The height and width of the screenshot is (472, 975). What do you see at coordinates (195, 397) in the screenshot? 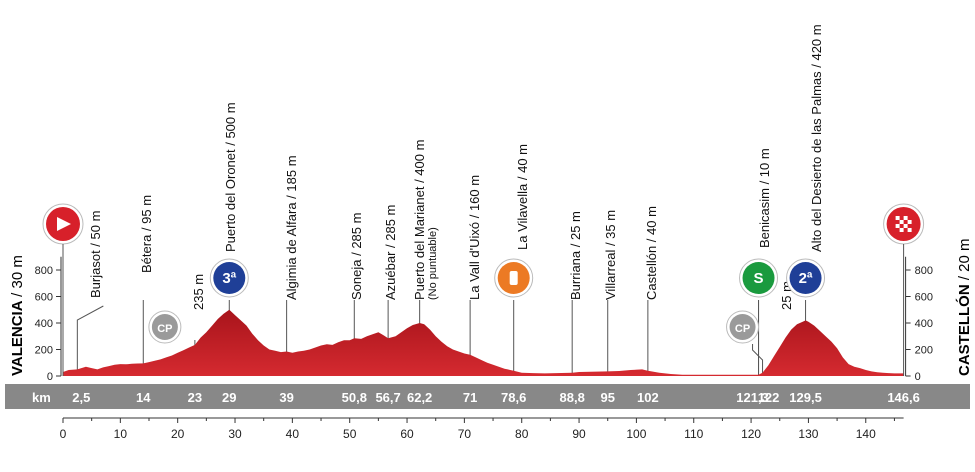
I see `km-marker-label: 23` at bounding box center [195, 397].